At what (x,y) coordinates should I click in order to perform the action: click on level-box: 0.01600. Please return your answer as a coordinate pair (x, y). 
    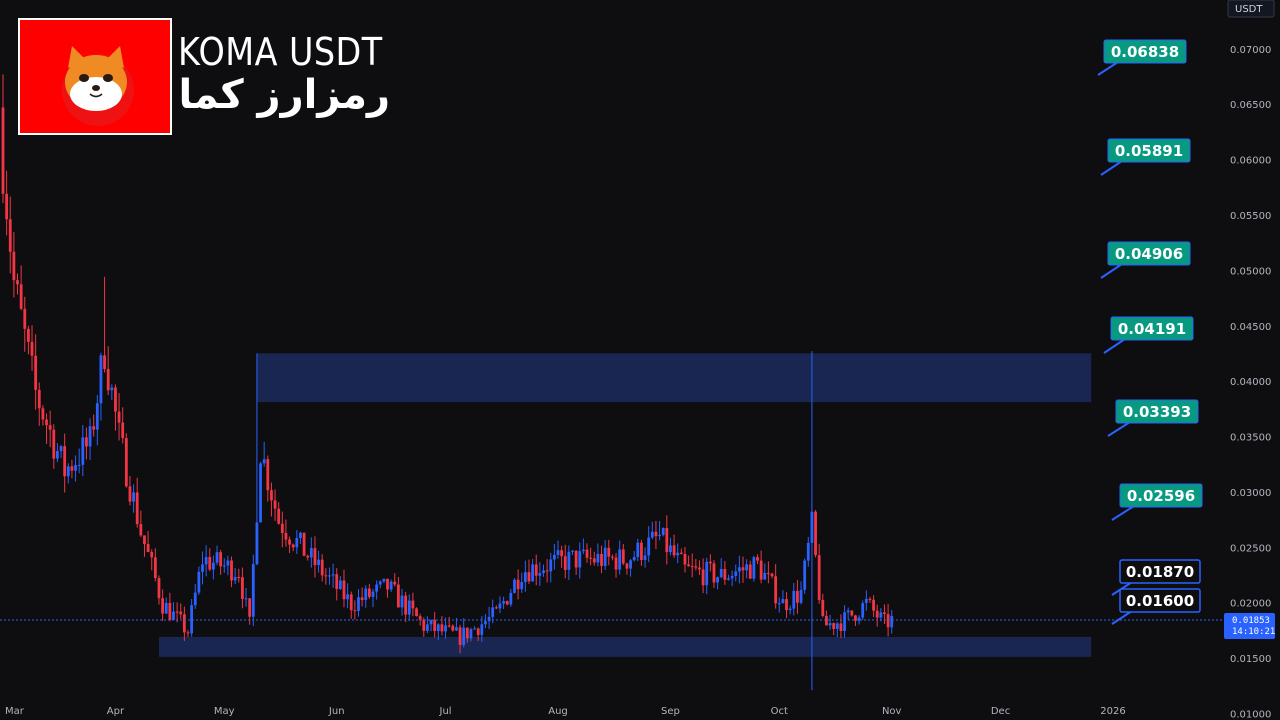
    Looking at the image, I should click on (1156, 606).